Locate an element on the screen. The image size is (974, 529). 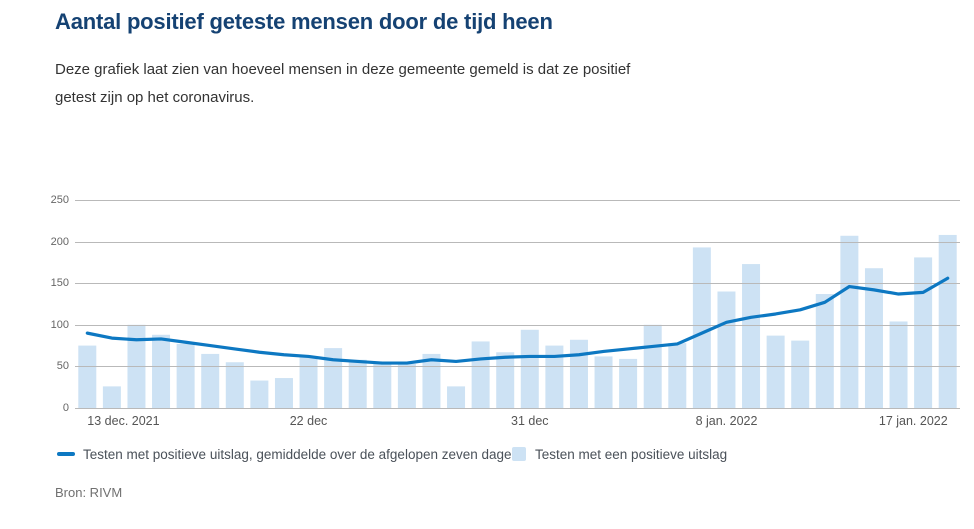
x-tick-label: 13 dec. 2021 is located at coordinates (123, 421).